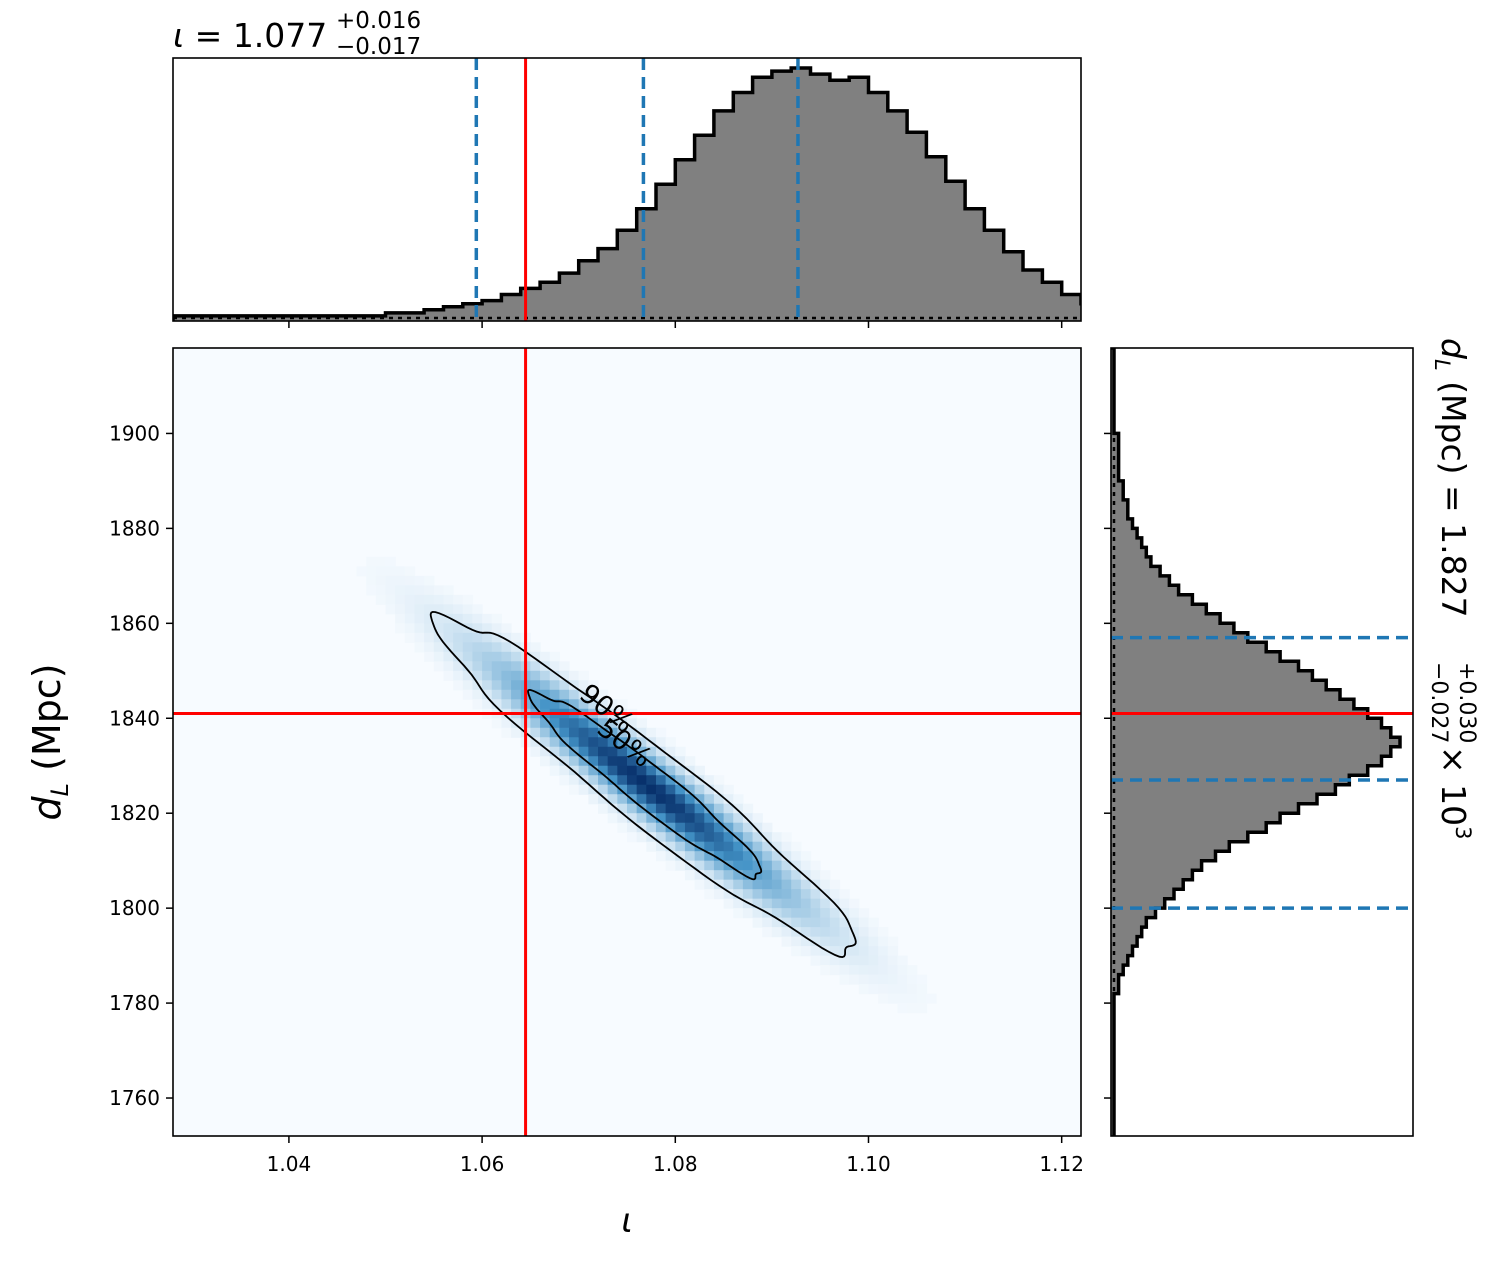  What do you see at coordinates (378, 47) in the screenshot?
I see `x-summary-err-minus: −0.017` at bounding box center [378, 47].